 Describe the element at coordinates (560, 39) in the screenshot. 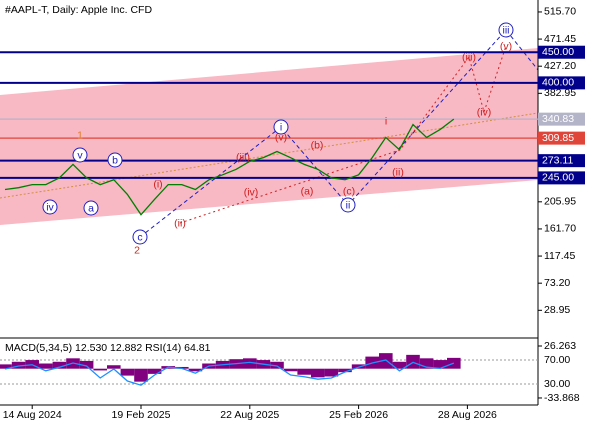

I see `y-tick-label: 471.45` at that location.